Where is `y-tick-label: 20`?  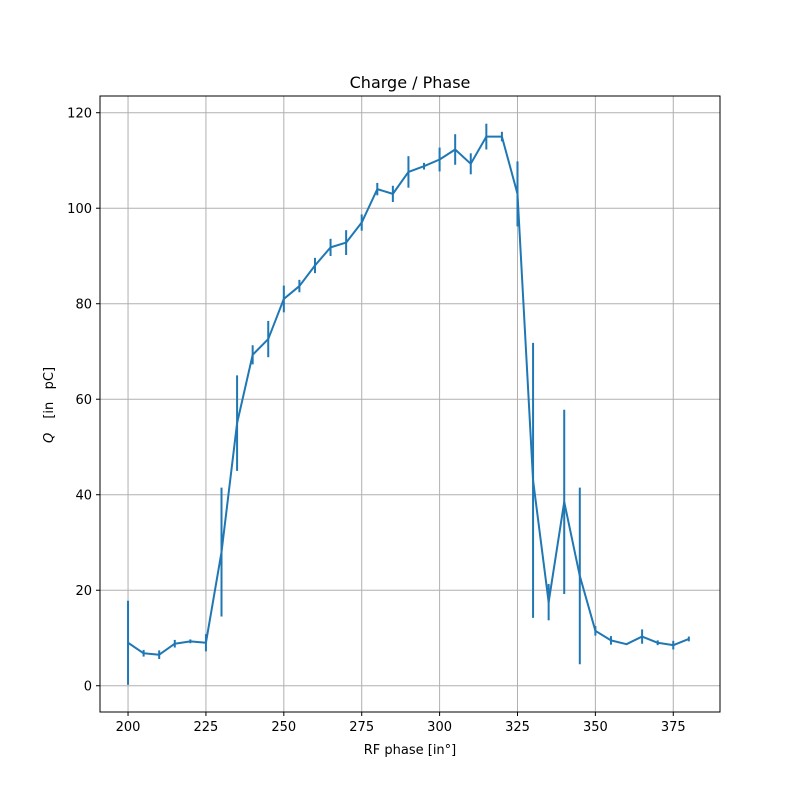
y-tick-label: 20 is located at coordinates (83, 591).